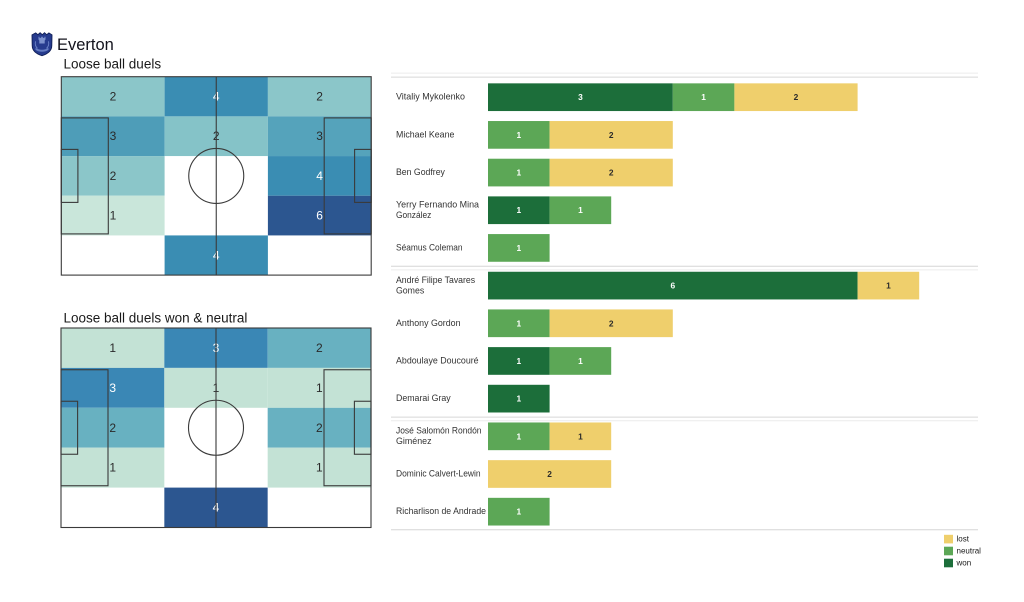 This screenshot has width=1024, height=602. What do you see at coordinates (438, 474) in the screenshot?
I see `svg-text: Dominic Calvert-Lewin` at bounding box center [438, 474].